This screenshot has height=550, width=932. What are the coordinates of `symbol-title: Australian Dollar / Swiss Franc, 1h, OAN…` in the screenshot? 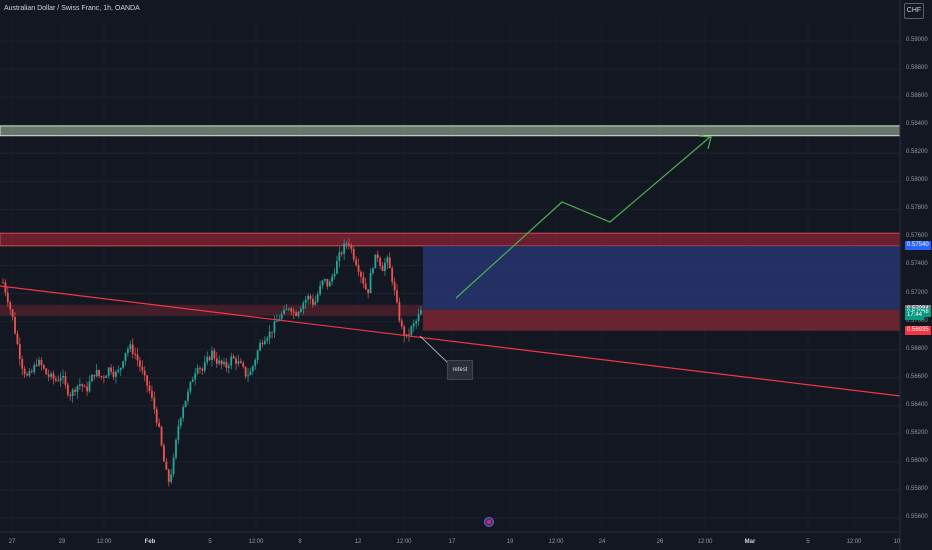 It's located at (72, 8).